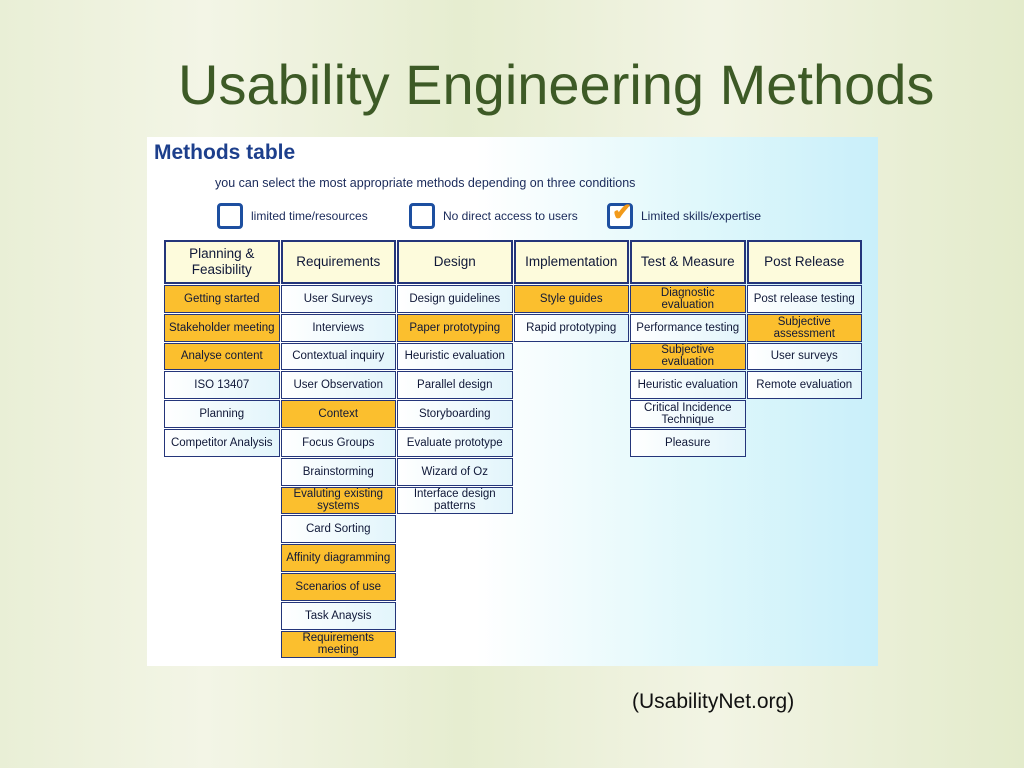 The width and height of the screenshot is (1024, 768). I want to click on method-cell: Competitor Analysis, so click(222, 443).